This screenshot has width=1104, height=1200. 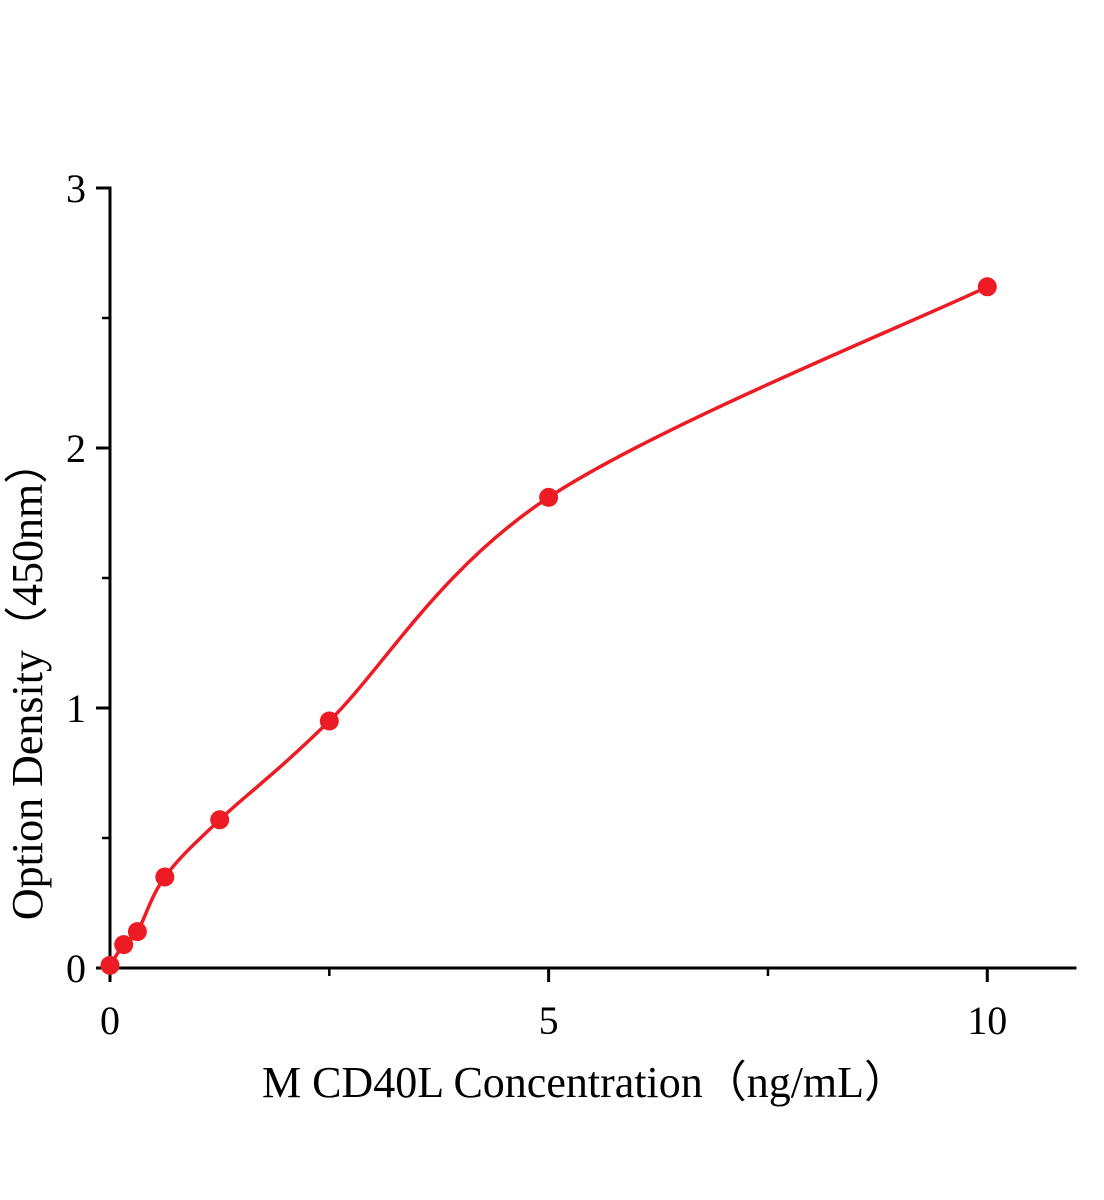 I want to click on y-axis-title: Option Density（450nm）, so click(x=27, y=680).